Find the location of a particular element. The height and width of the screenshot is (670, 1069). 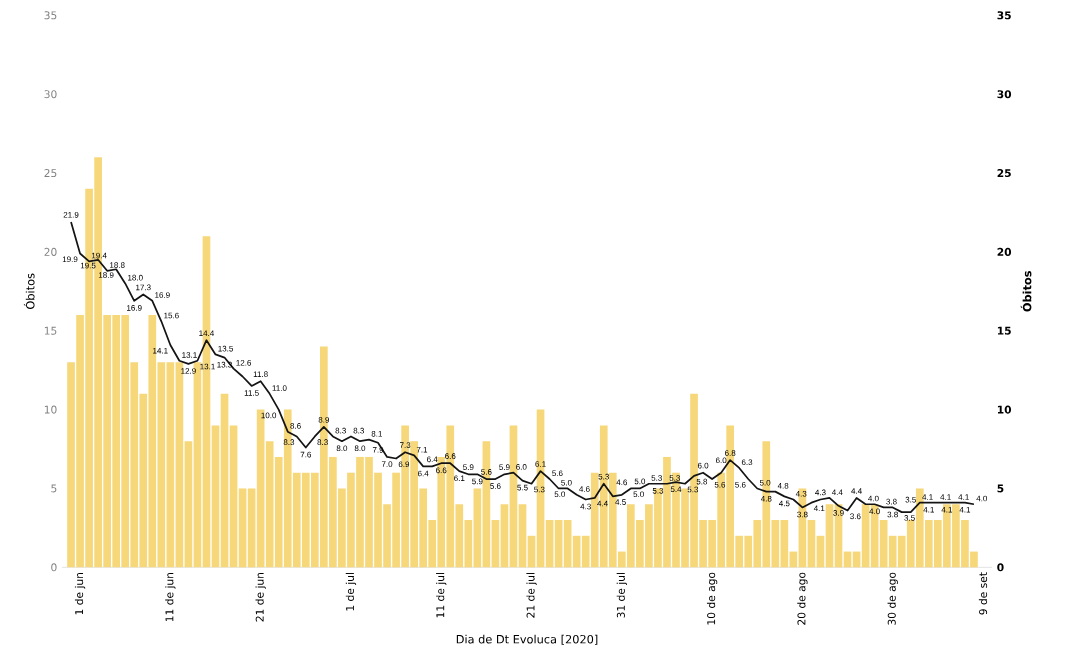

data-label: 8.6 is located at coordinates (295, 426).